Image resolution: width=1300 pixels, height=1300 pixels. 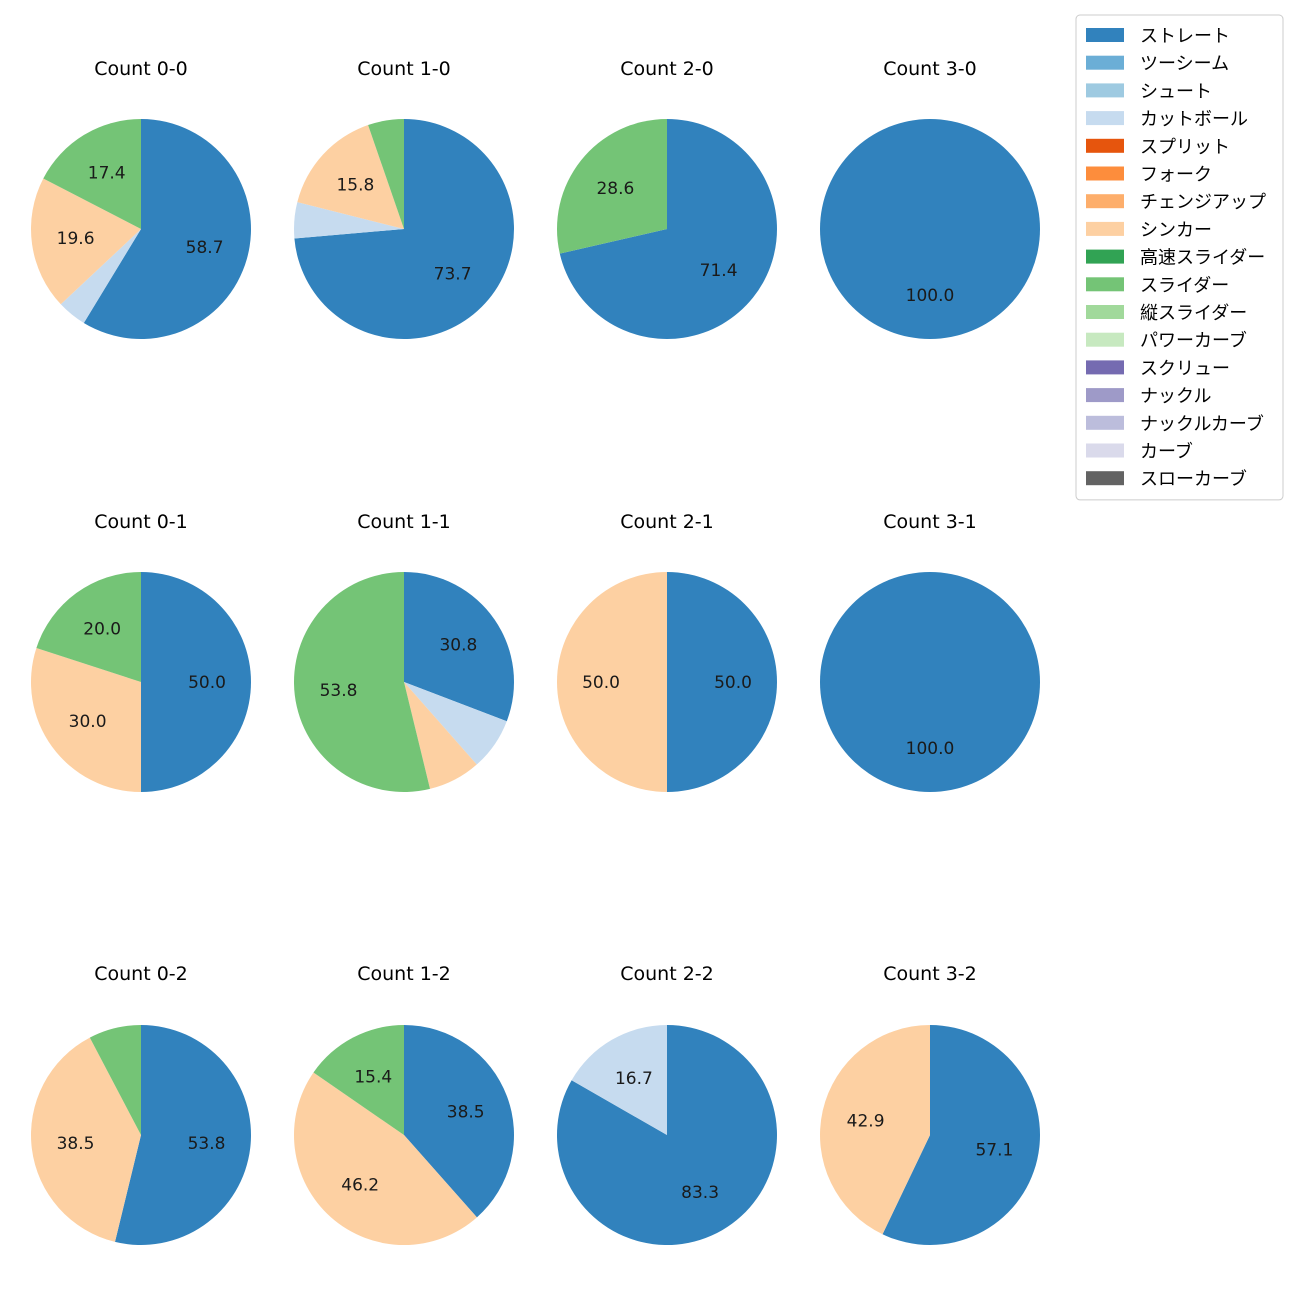 What do you see at coordinates (339, 691) in the screenshot?
I see `pie-slice-label: 53.8` at bounding box center [339, 691].